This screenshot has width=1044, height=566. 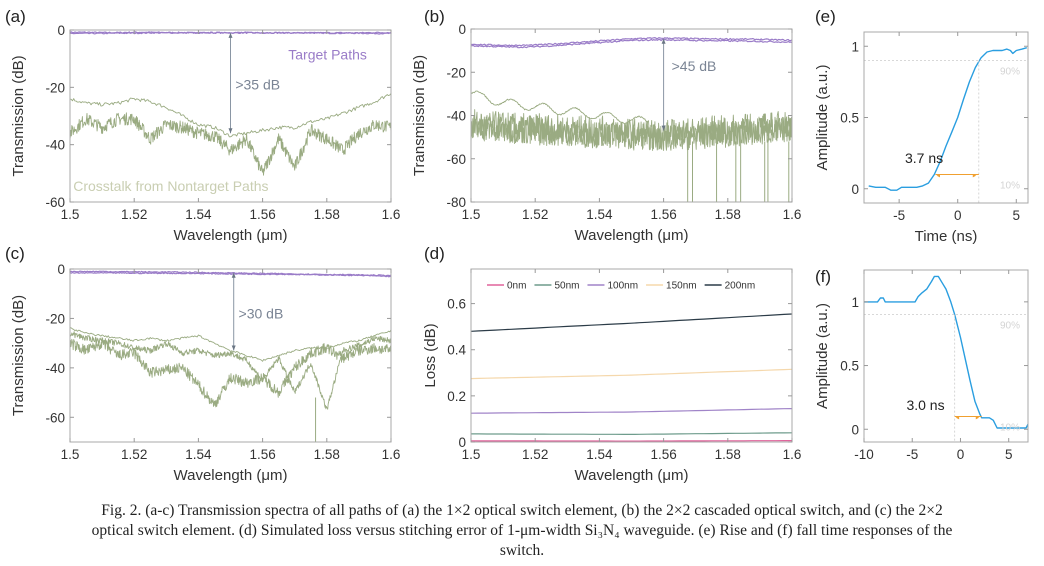 What do you see at coordinates (430, 355) in the screenshot?
I see `y-axis-label: Loss (dB)` at bounding box center [430, 355].